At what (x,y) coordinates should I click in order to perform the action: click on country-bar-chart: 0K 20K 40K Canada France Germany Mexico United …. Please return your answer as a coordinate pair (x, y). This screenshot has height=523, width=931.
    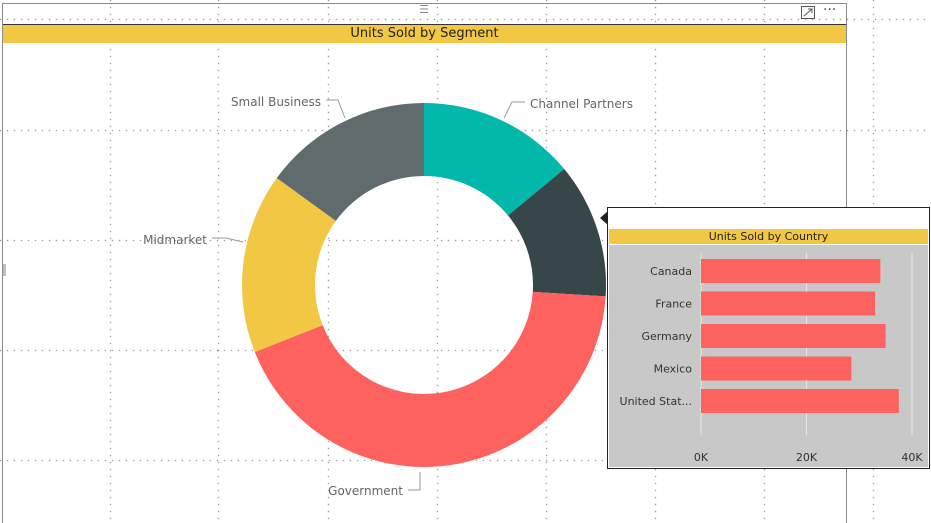
    Looking at the image, I should click on (771, 358).